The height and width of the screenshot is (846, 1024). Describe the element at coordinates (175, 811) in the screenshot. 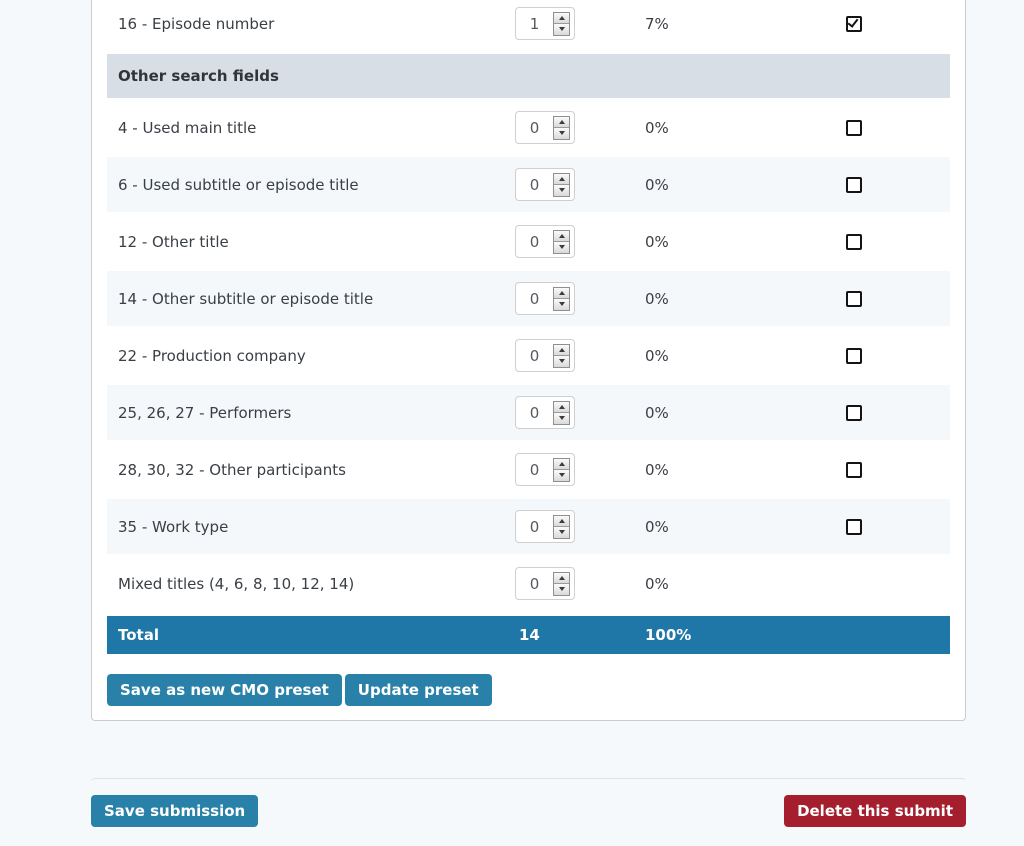

I see `save-submission-button: Save submission` at that location.